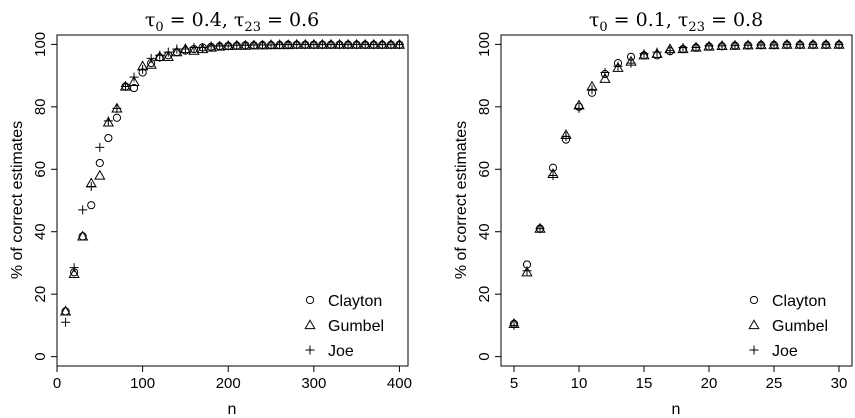  What do you see at coordinates (310, 324) in the screenshot?
I see `legend-marker-gumbel` at bounding box center [310, 324].